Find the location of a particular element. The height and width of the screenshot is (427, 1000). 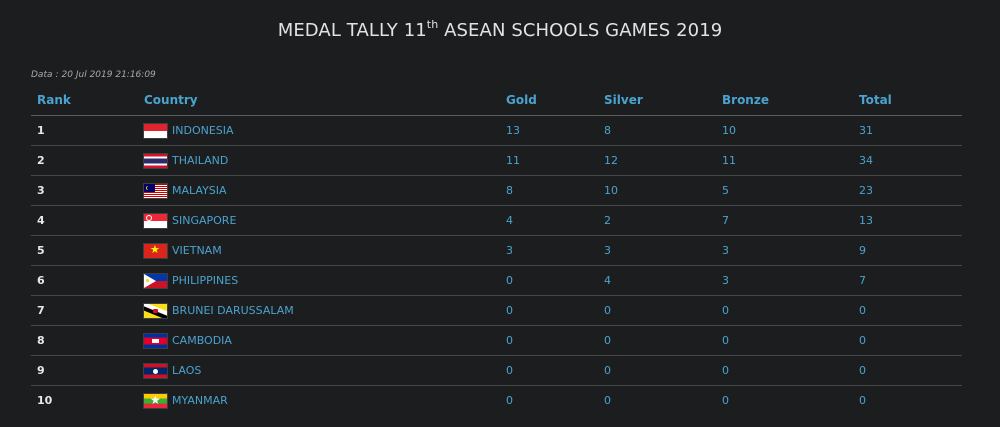

data-timestamp: Data:20 Jul 2019 21:16:09 is located at coordinates (93, 75).